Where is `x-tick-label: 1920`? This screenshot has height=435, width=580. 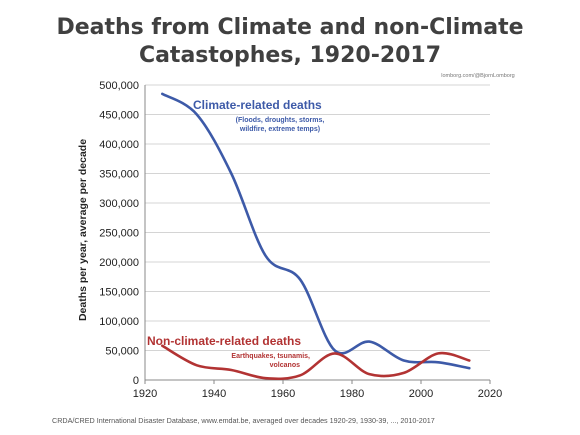
x-tick-label: 1920 is located at coordinates (145, 394).